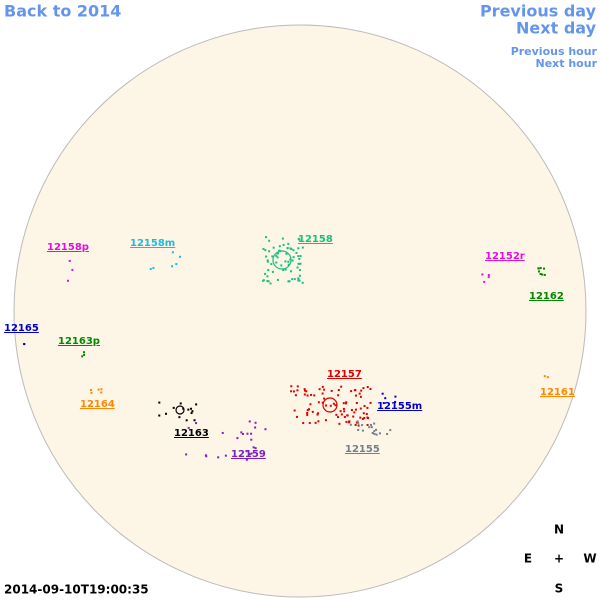  Describe the element at coordinates (191, 433) in the screenshot. I see `region-label: 12163` at that location.